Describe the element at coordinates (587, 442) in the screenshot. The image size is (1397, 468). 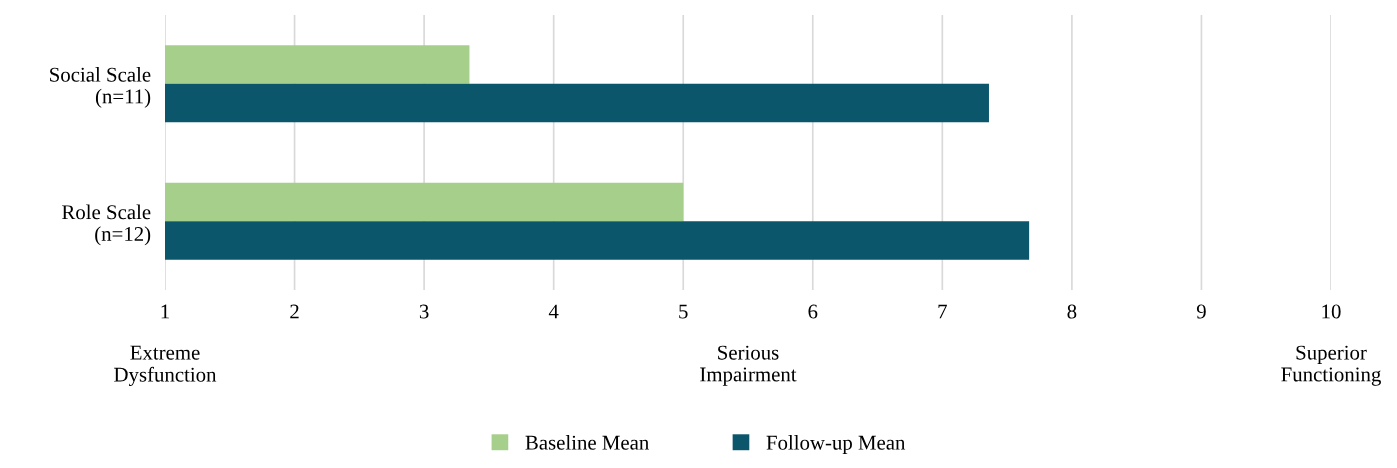
I see `legend-label: Baseline Mean` at that location.